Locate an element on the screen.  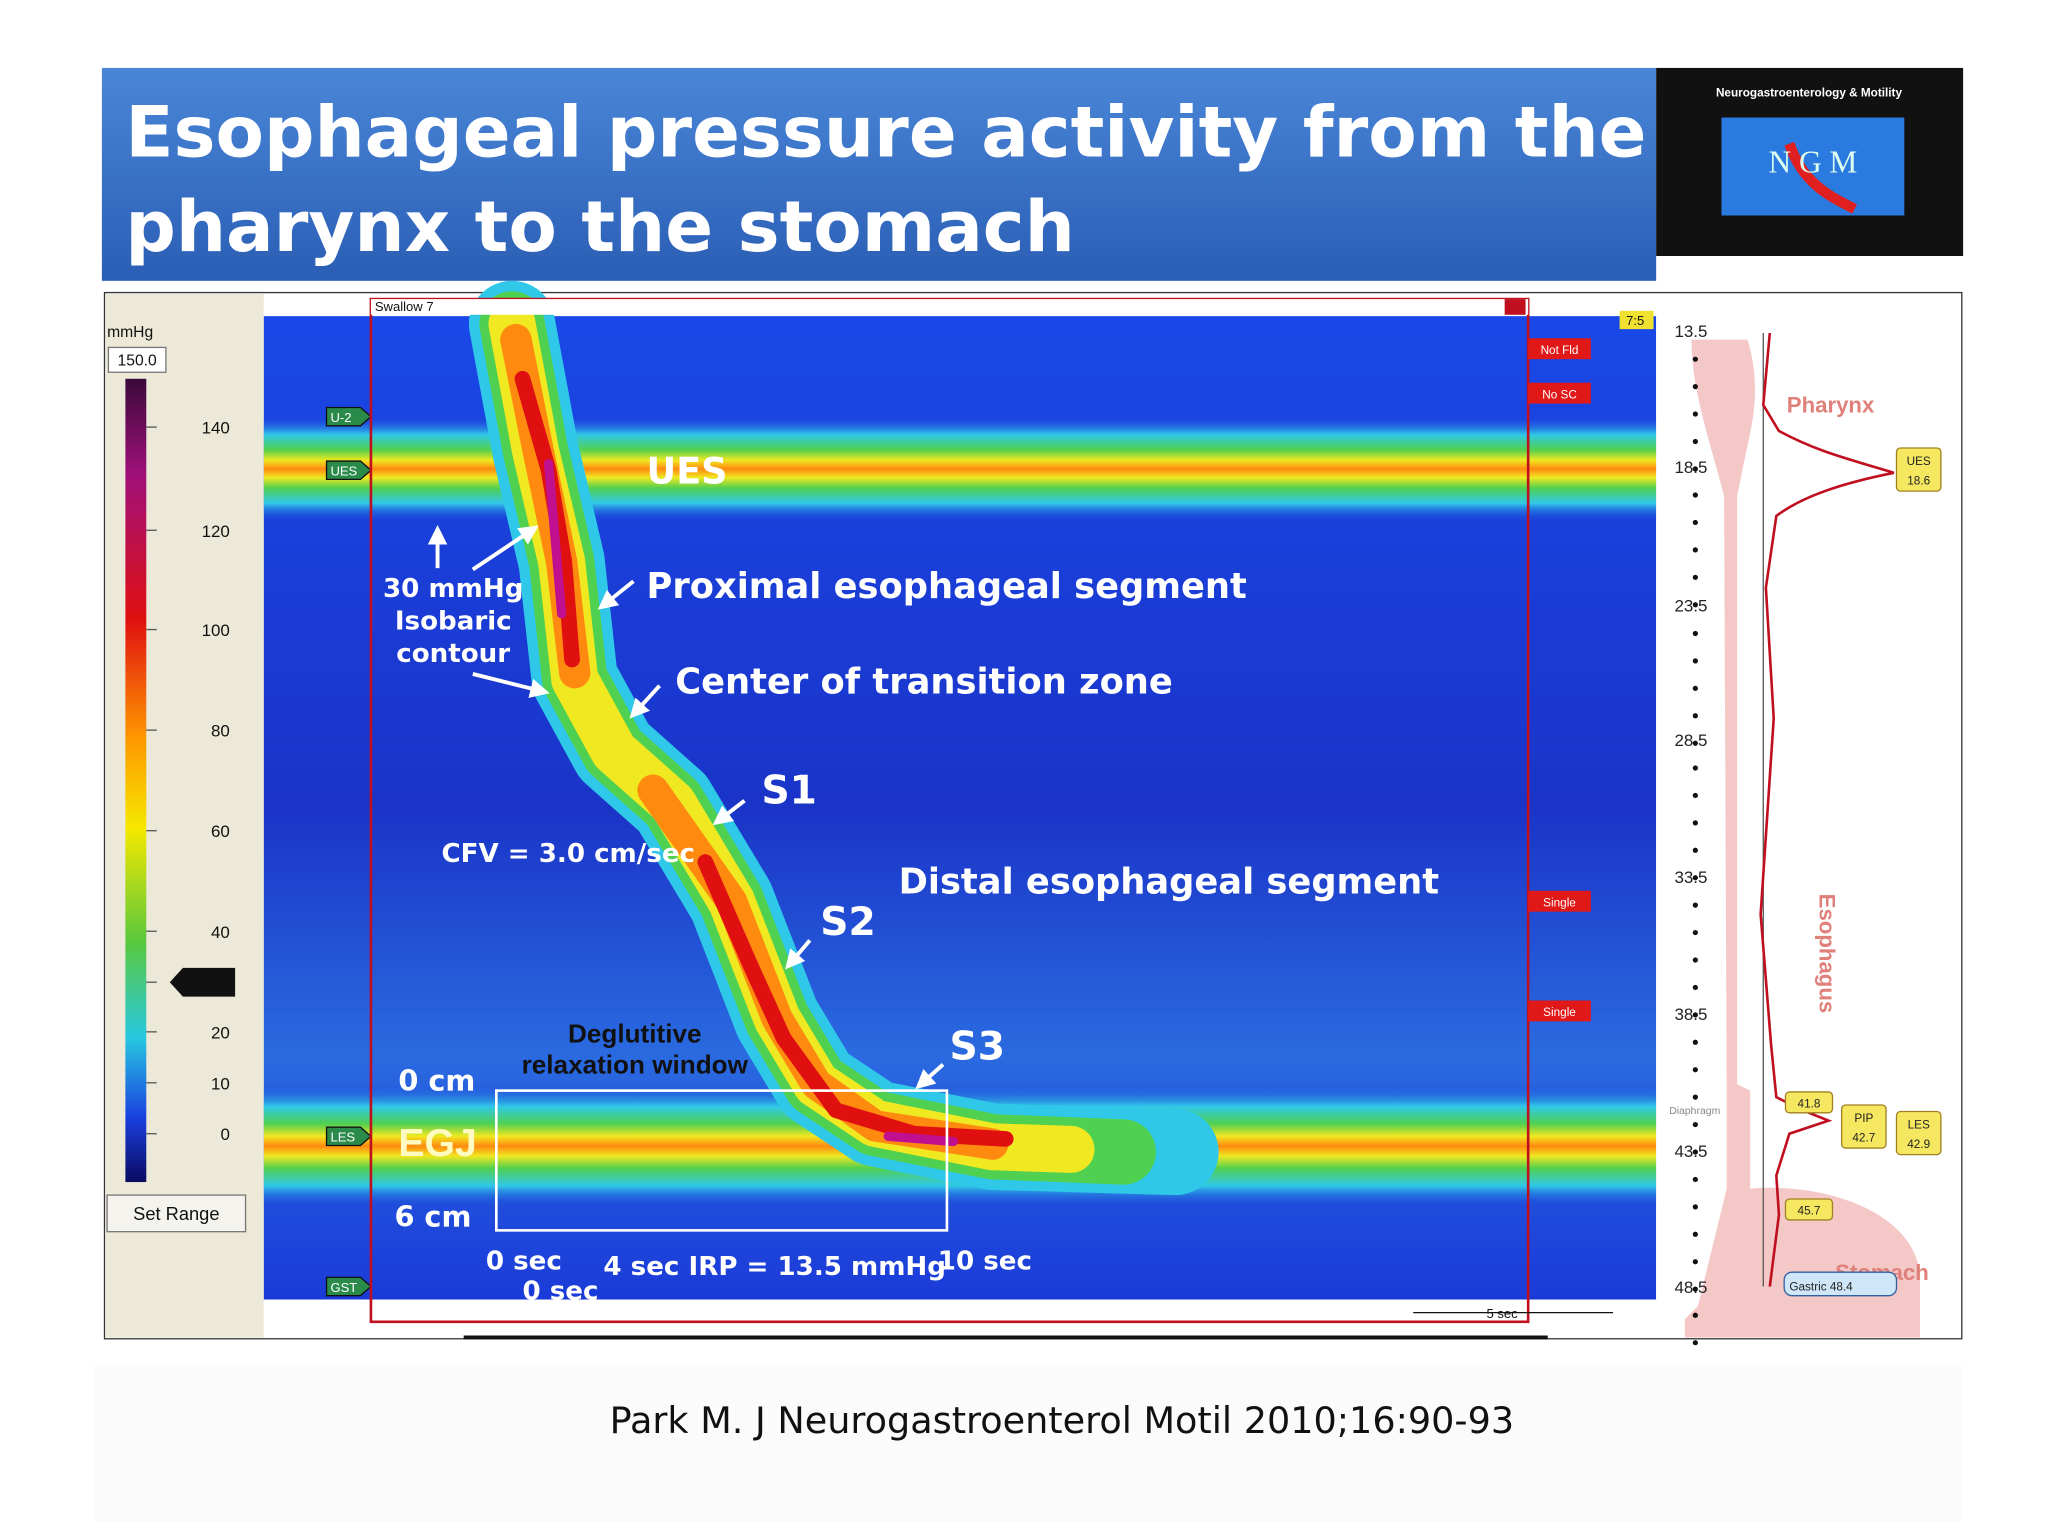
annotation: S3 is located at coordinates (977, 1046).